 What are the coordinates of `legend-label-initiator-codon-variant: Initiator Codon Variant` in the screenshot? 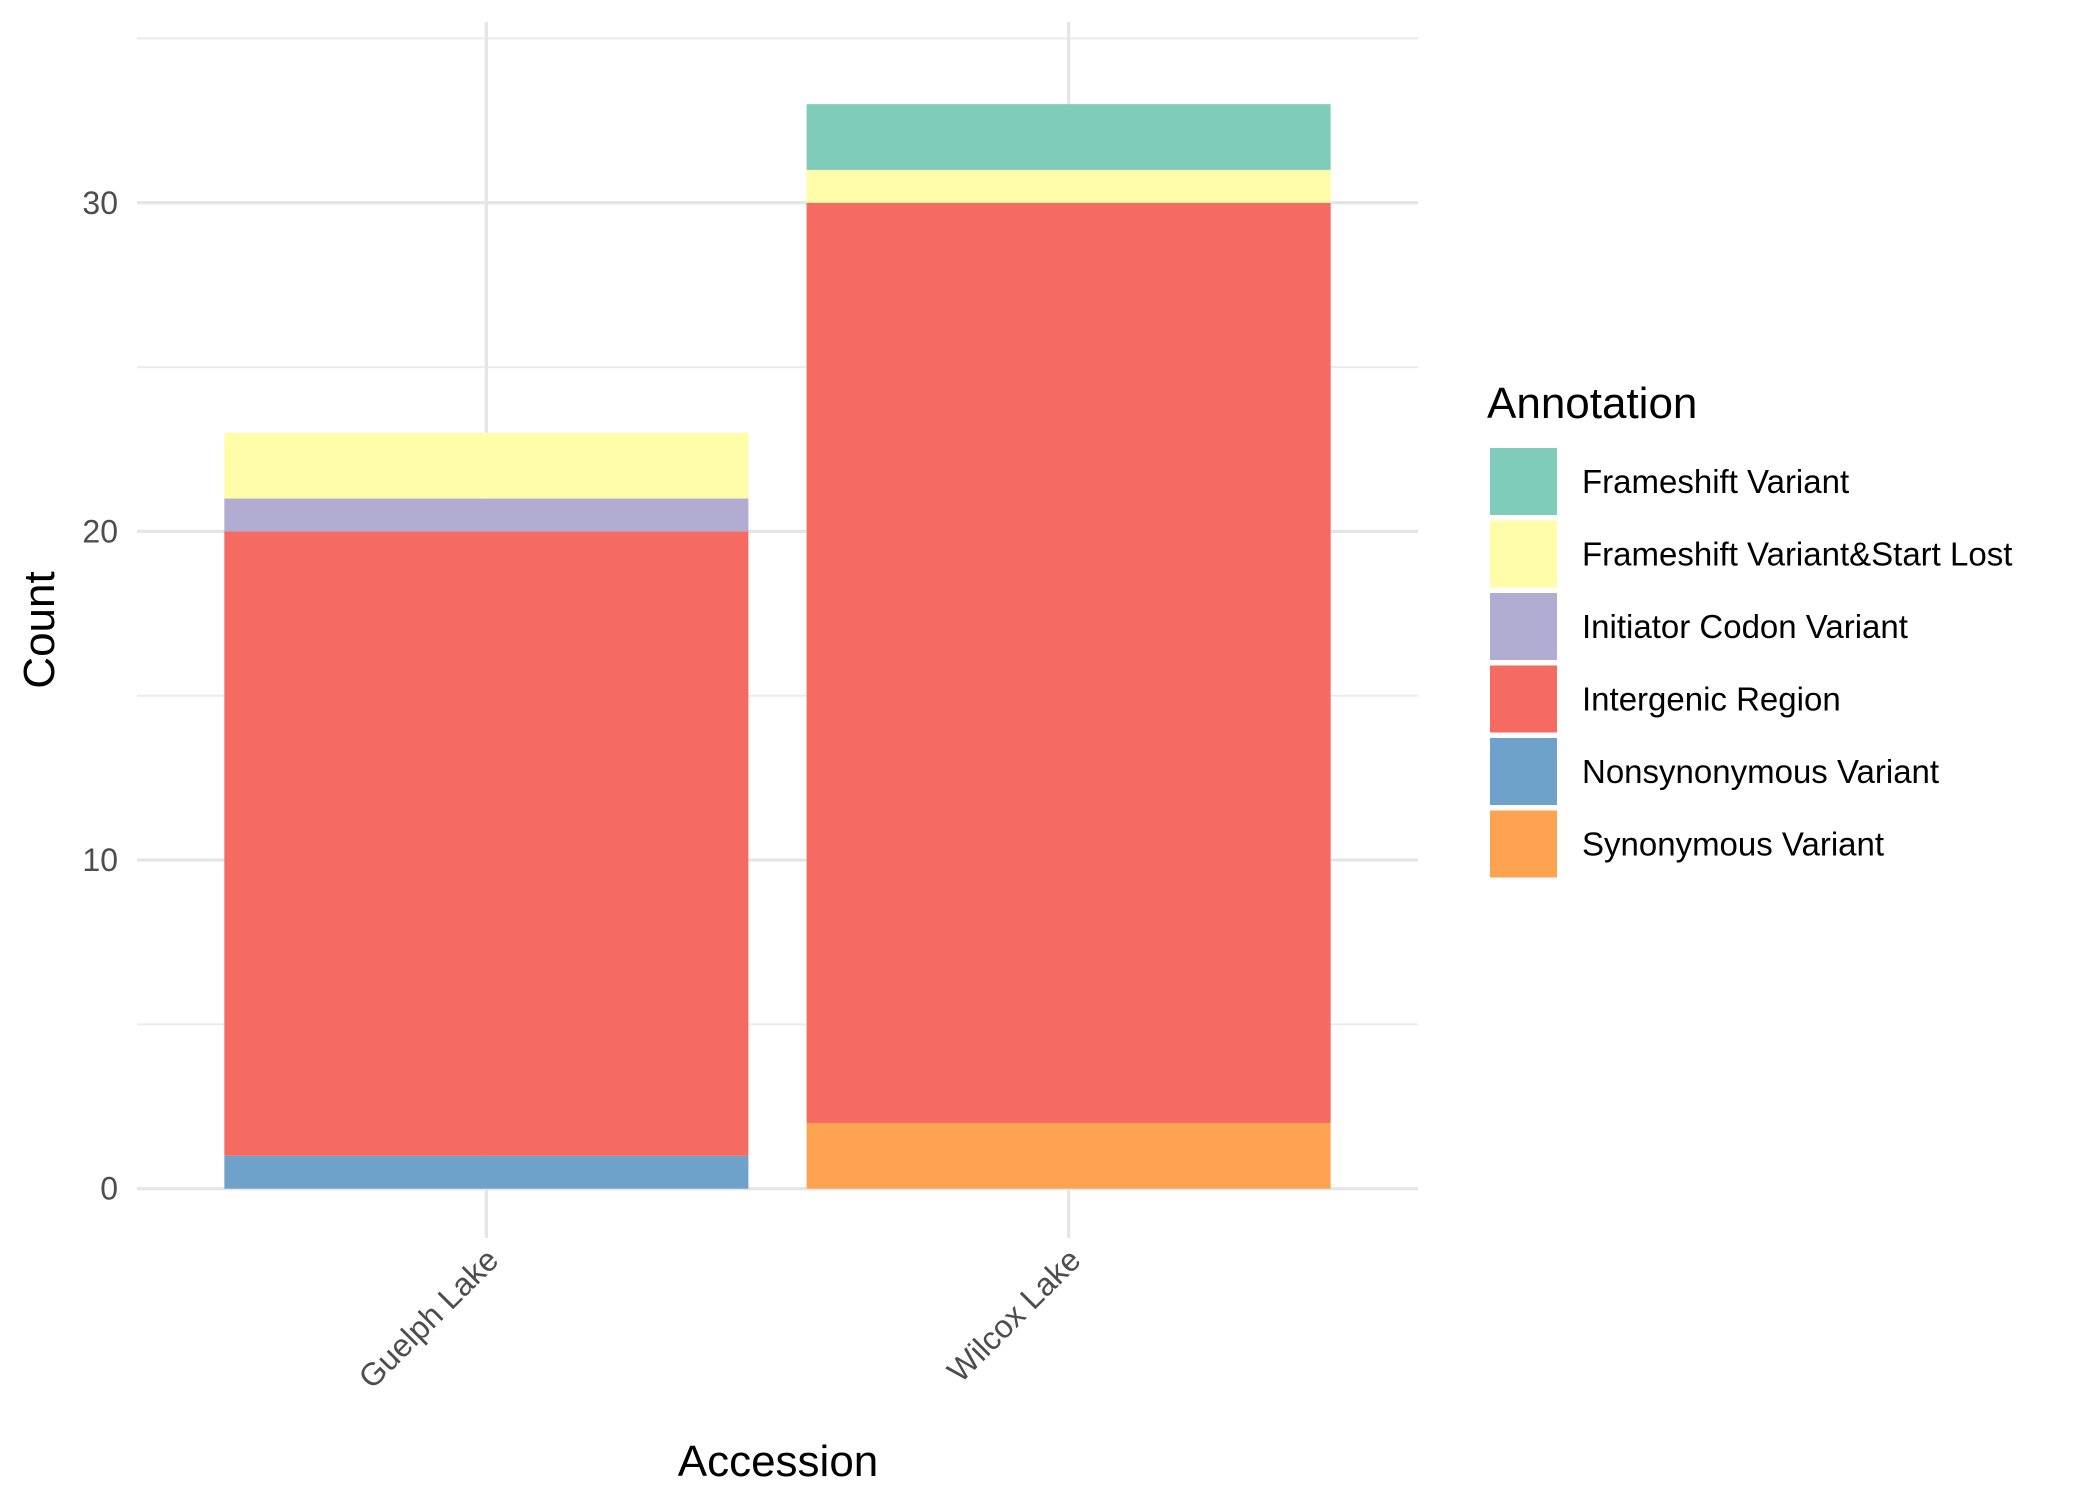 It's located at (1745, 626).